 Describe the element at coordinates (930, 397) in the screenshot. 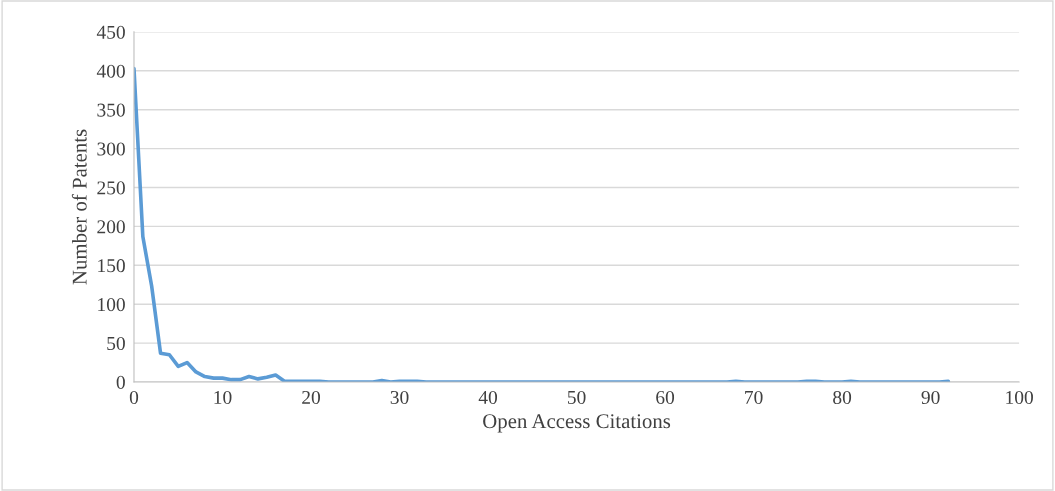

I see `x-tick-label: 90` at that location.